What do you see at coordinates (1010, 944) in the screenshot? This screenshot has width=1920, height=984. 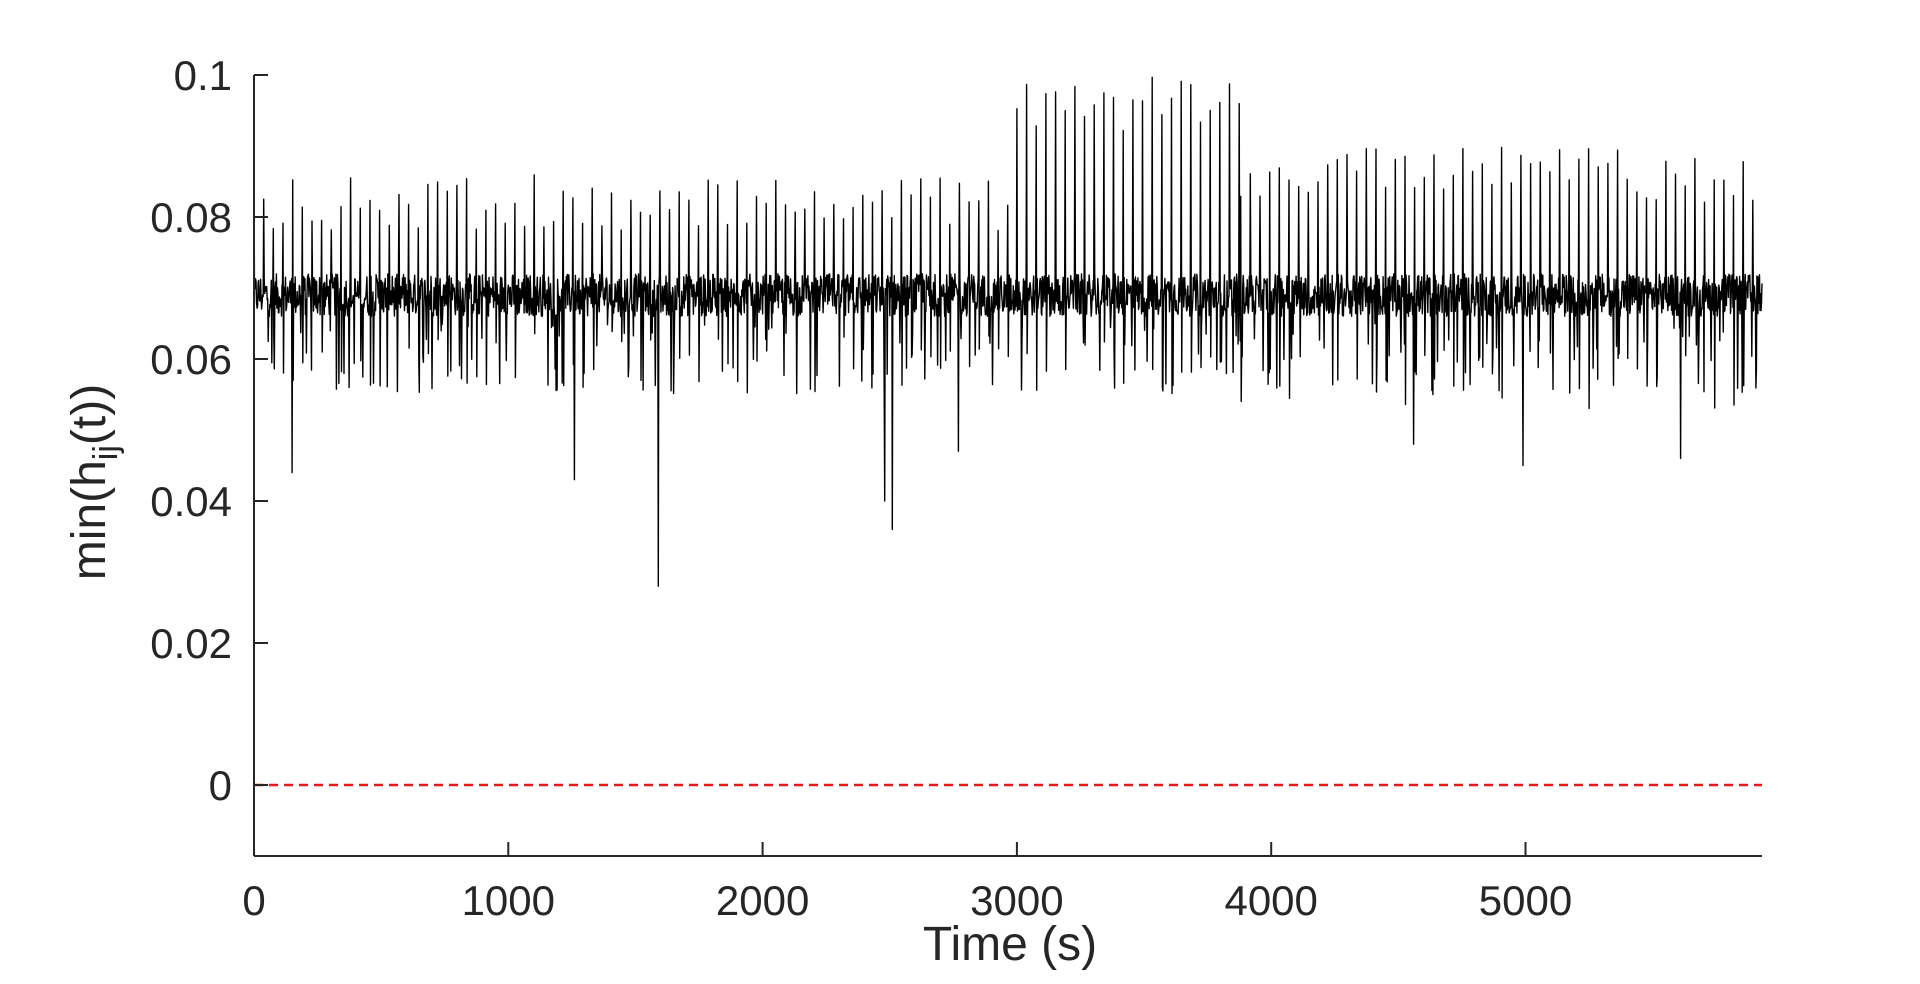 I see `x-axis-label: Time (s)` at bounding box center [1010, 944].